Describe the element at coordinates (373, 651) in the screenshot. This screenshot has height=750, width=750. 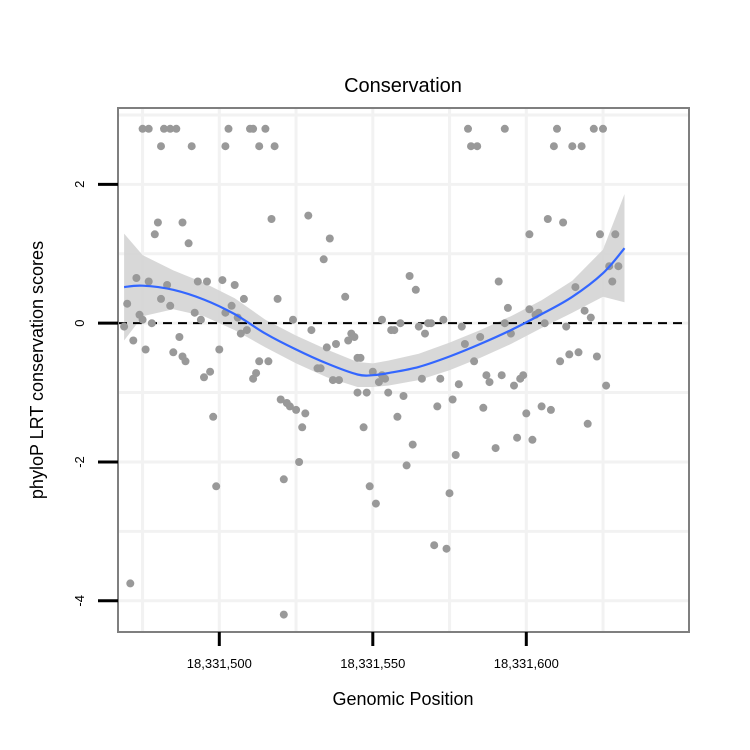
I see `x-axis: 18,331,500 18,331,550 18,331,600` at that location.